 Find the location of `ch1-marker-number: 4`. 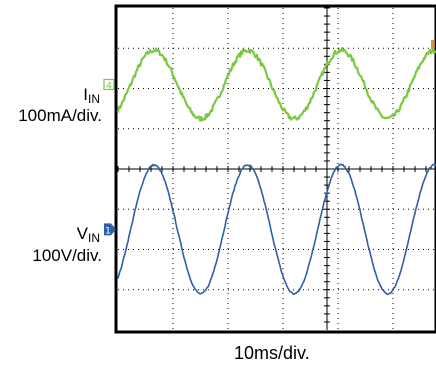

ch1-marker-number: 4 is located at coordinates (109, 86).